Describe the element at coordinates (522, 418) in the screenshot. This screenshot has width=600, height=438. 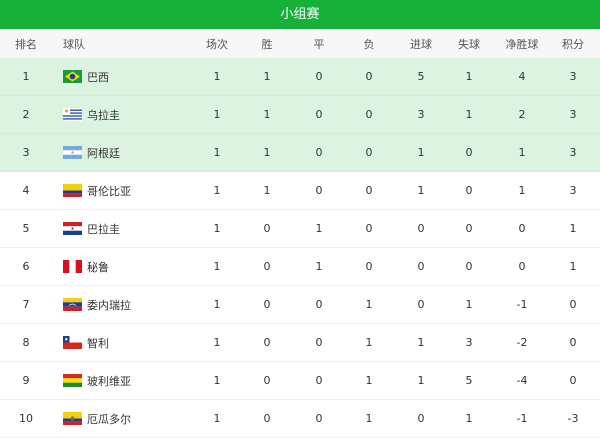
I see `cell-gd: -1` at that location.